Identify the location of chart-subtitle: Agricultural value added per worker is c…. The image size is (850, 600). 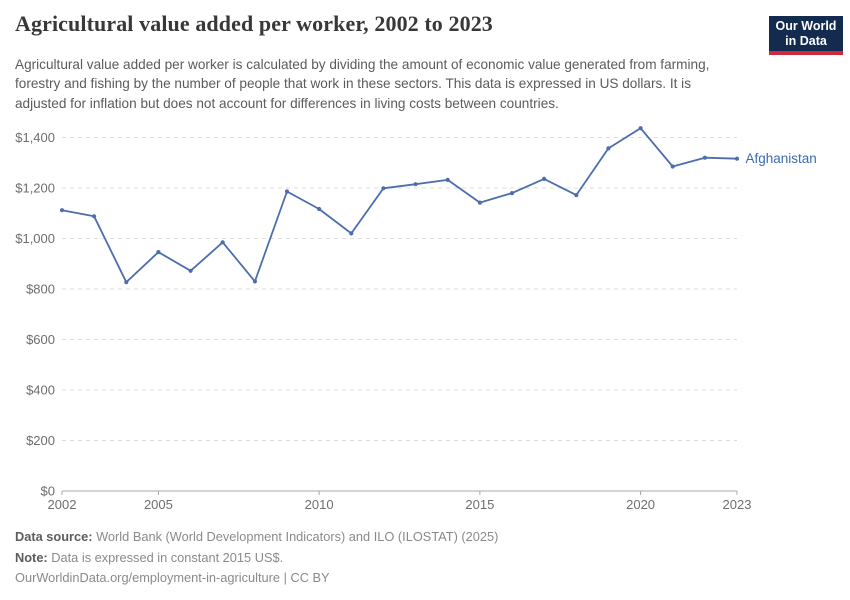
(362, 84).